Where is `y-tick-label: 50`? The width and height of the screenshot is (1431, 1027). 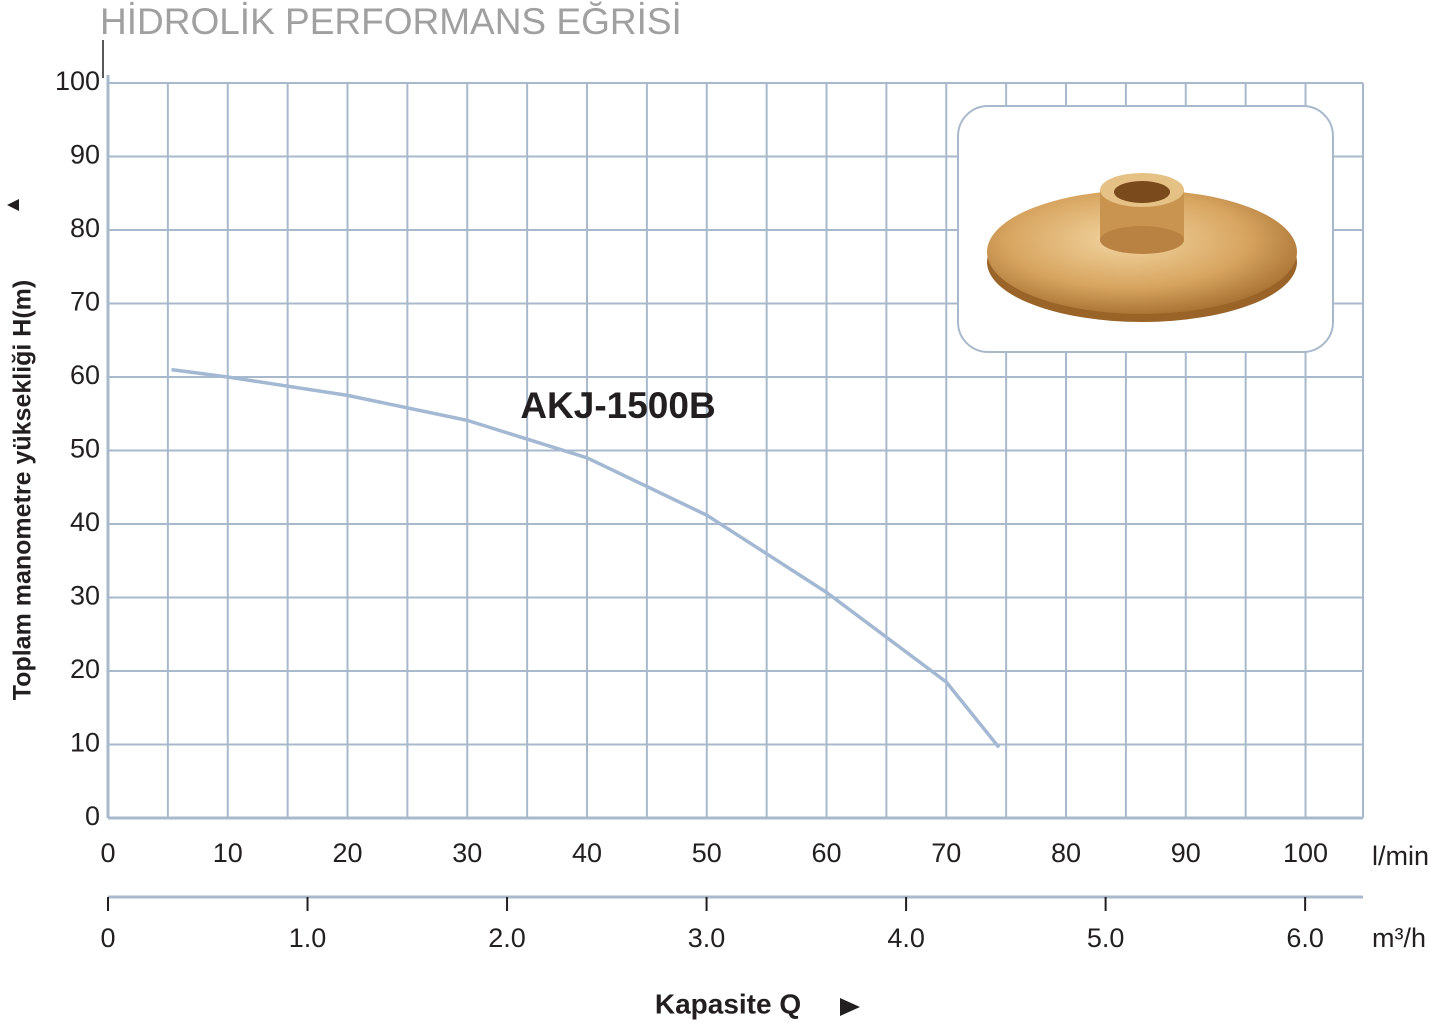
y-tick-label: 50 is located at coordinates (85, 449).